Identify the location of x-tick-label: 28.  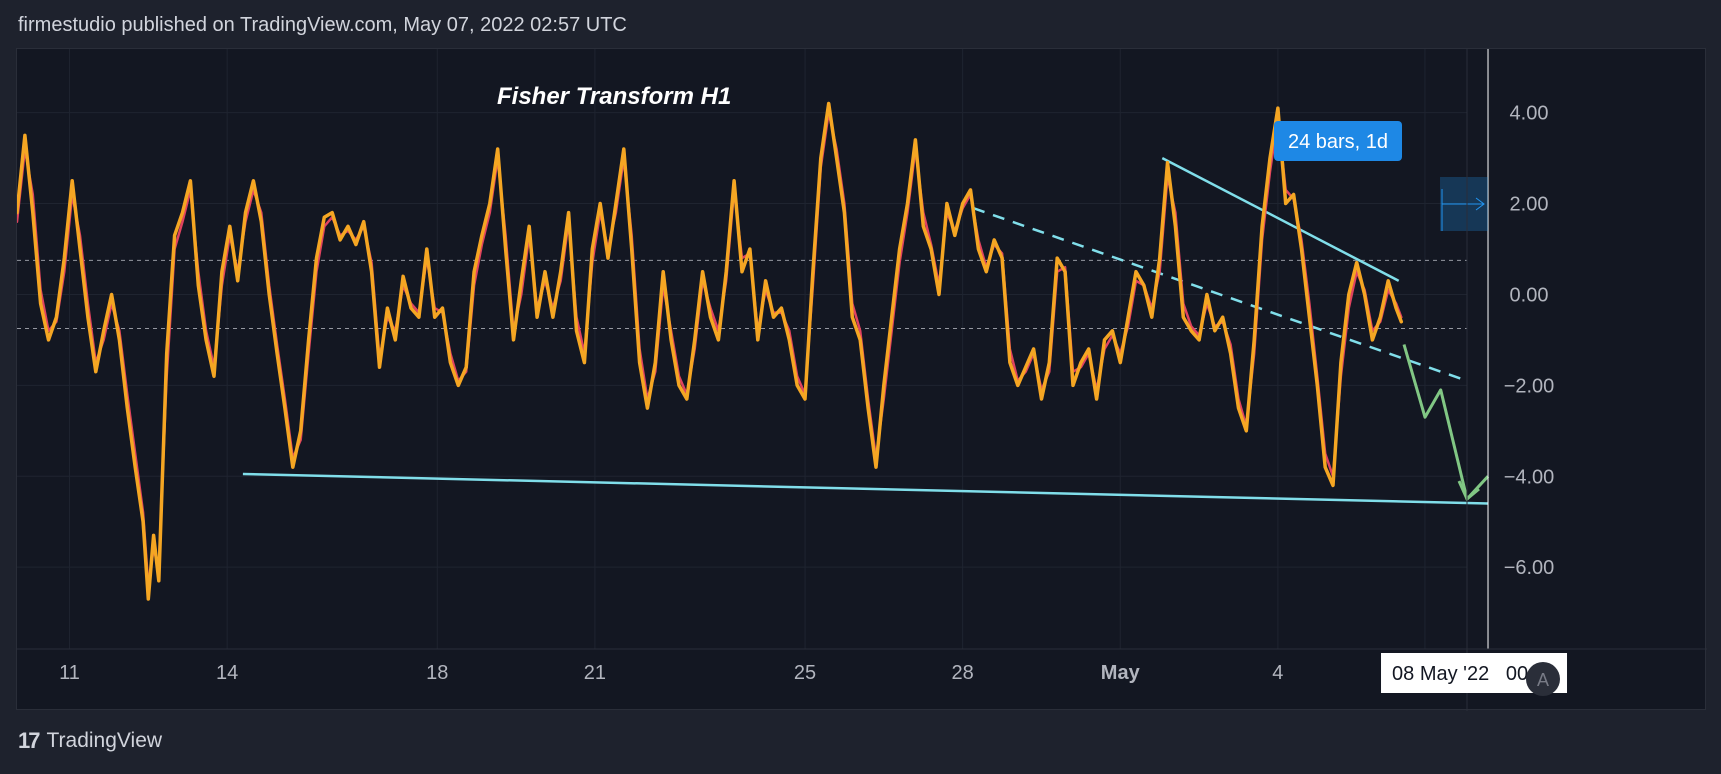
(963, 673).